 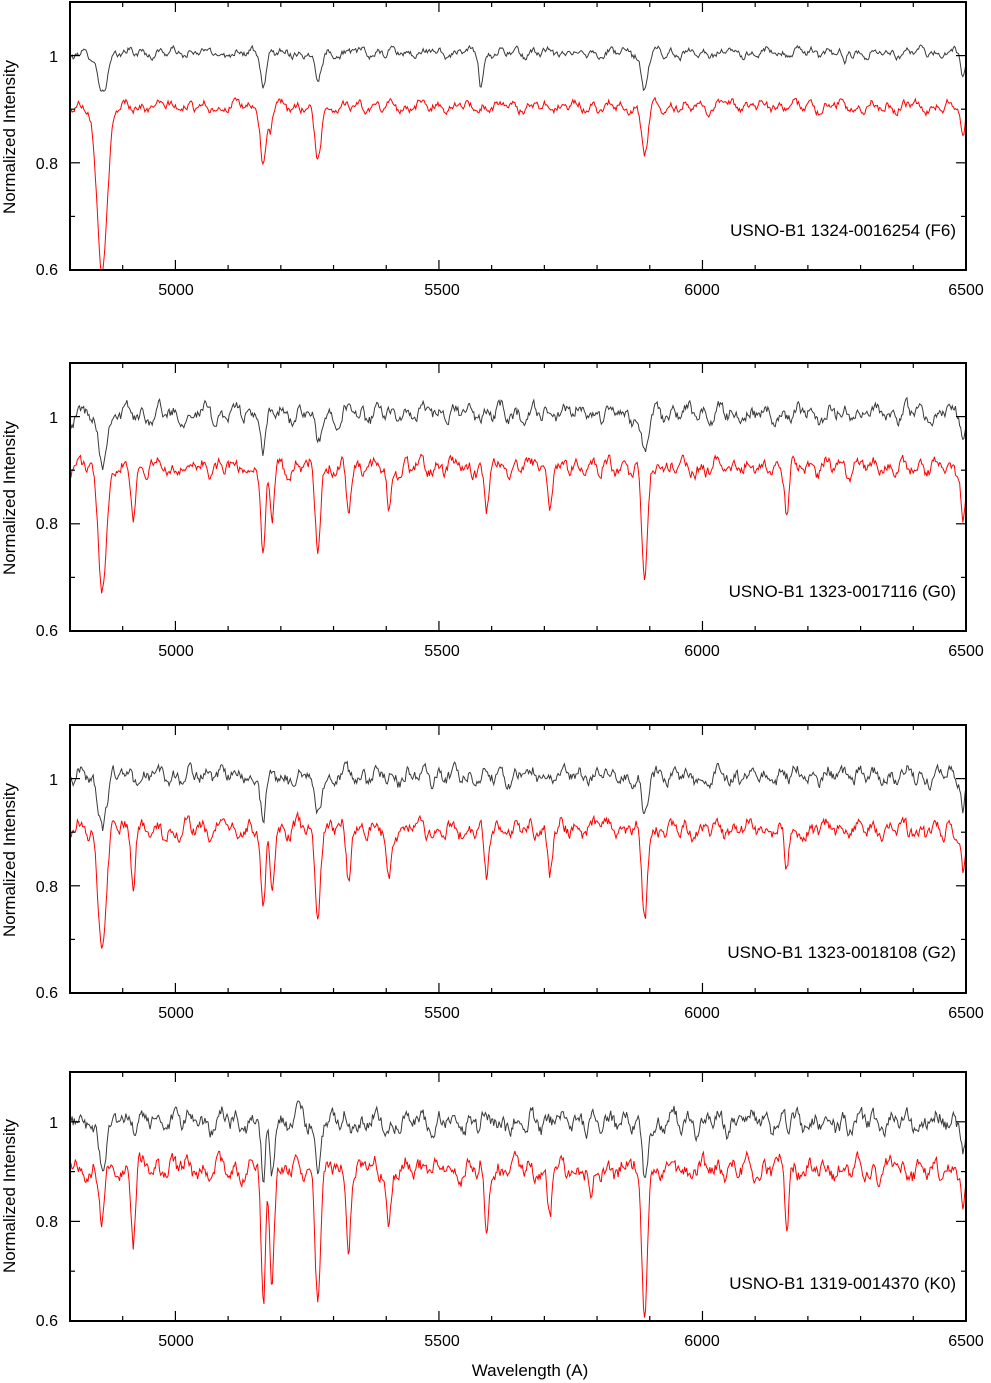 I want to click on panel-4-xtick-label-3: 6500, so click(x=966, y=1341).